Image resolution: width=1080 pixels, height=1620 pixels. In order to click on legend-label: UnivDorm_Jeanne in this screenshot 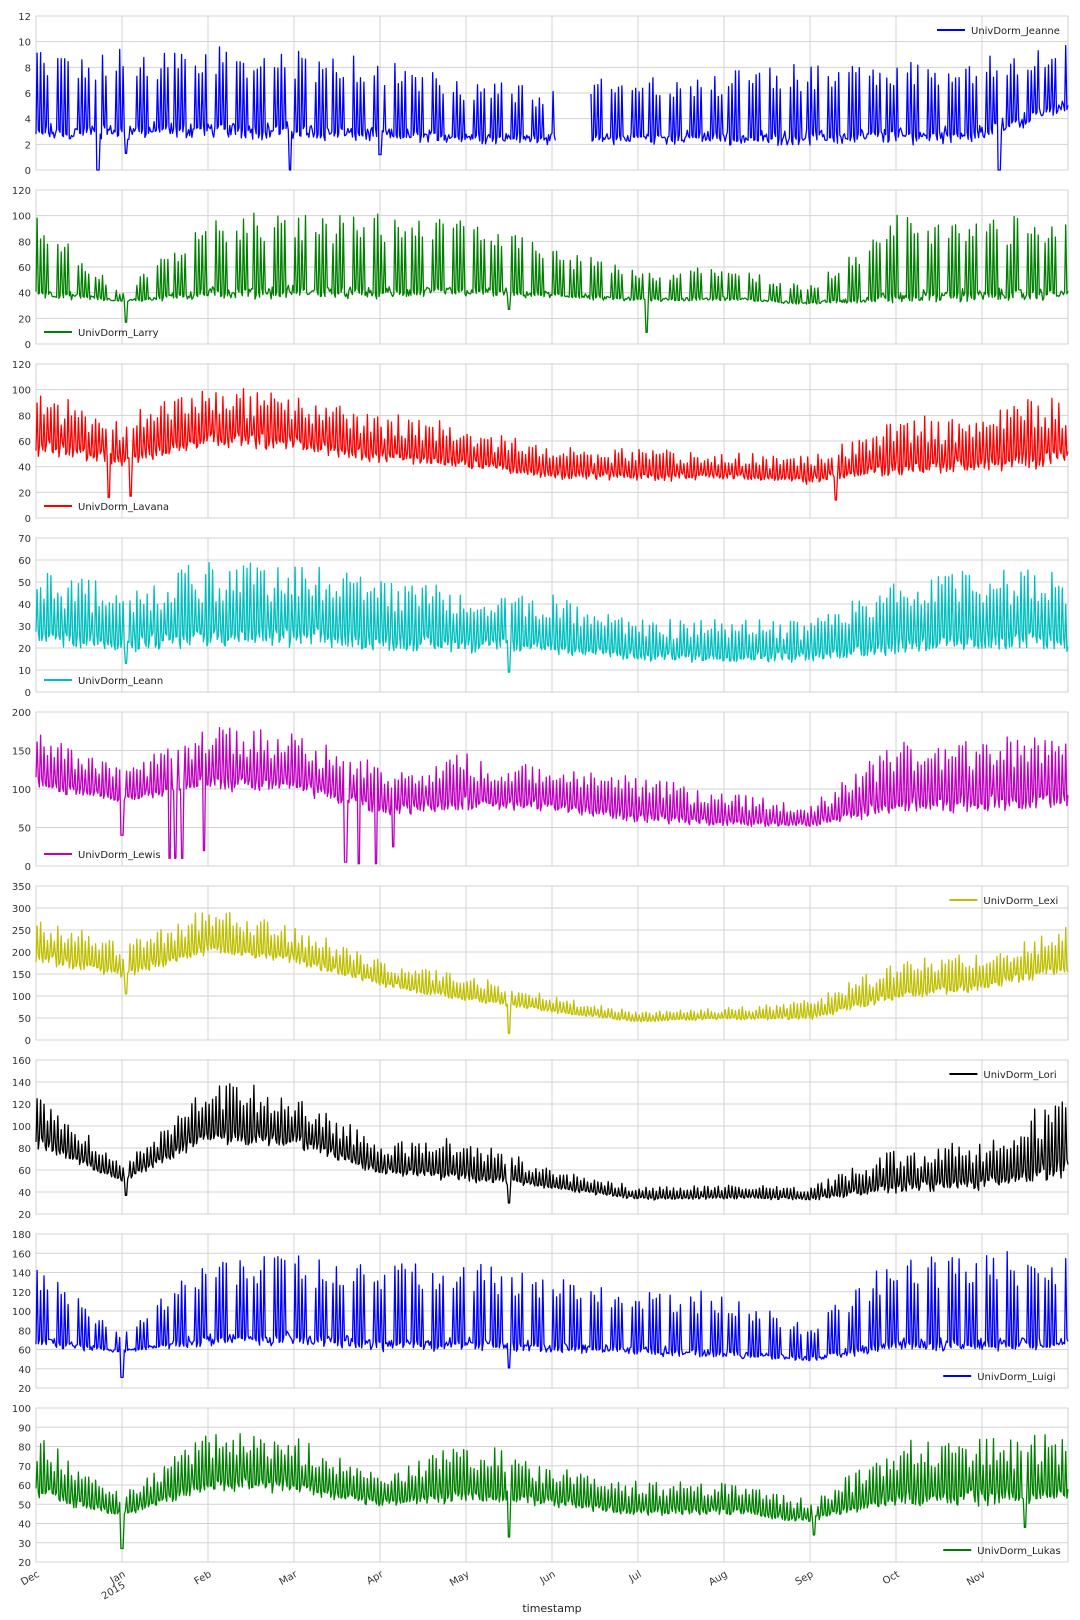, I will do `click(1015, 31)`.